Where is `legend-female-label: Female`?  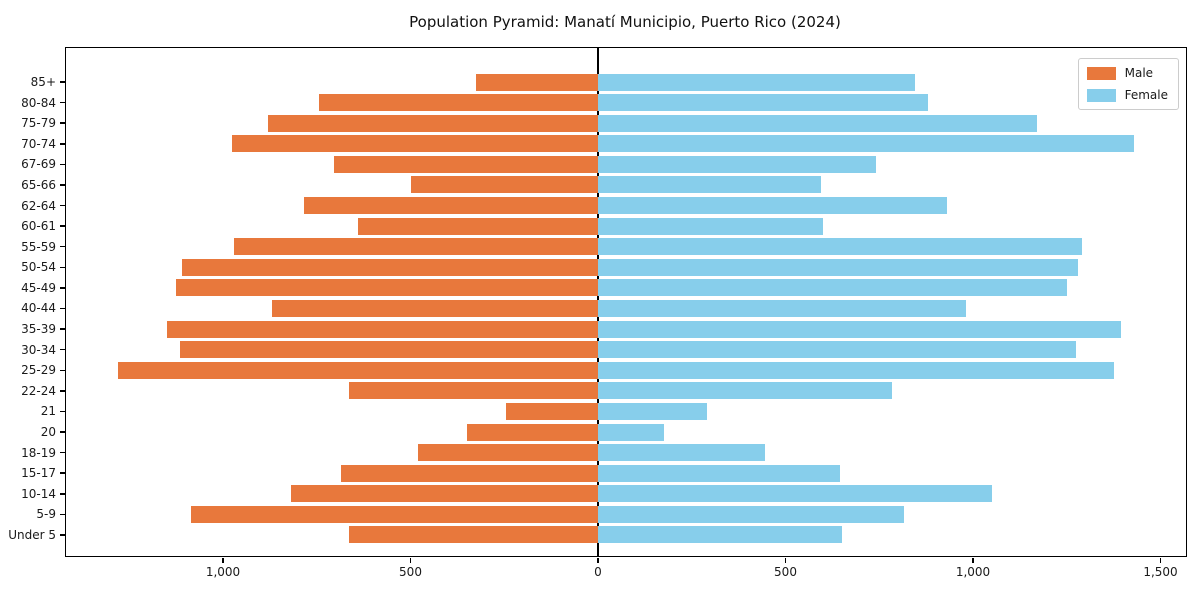 legend-female-label: Female is located at coordinates (1146, 95).